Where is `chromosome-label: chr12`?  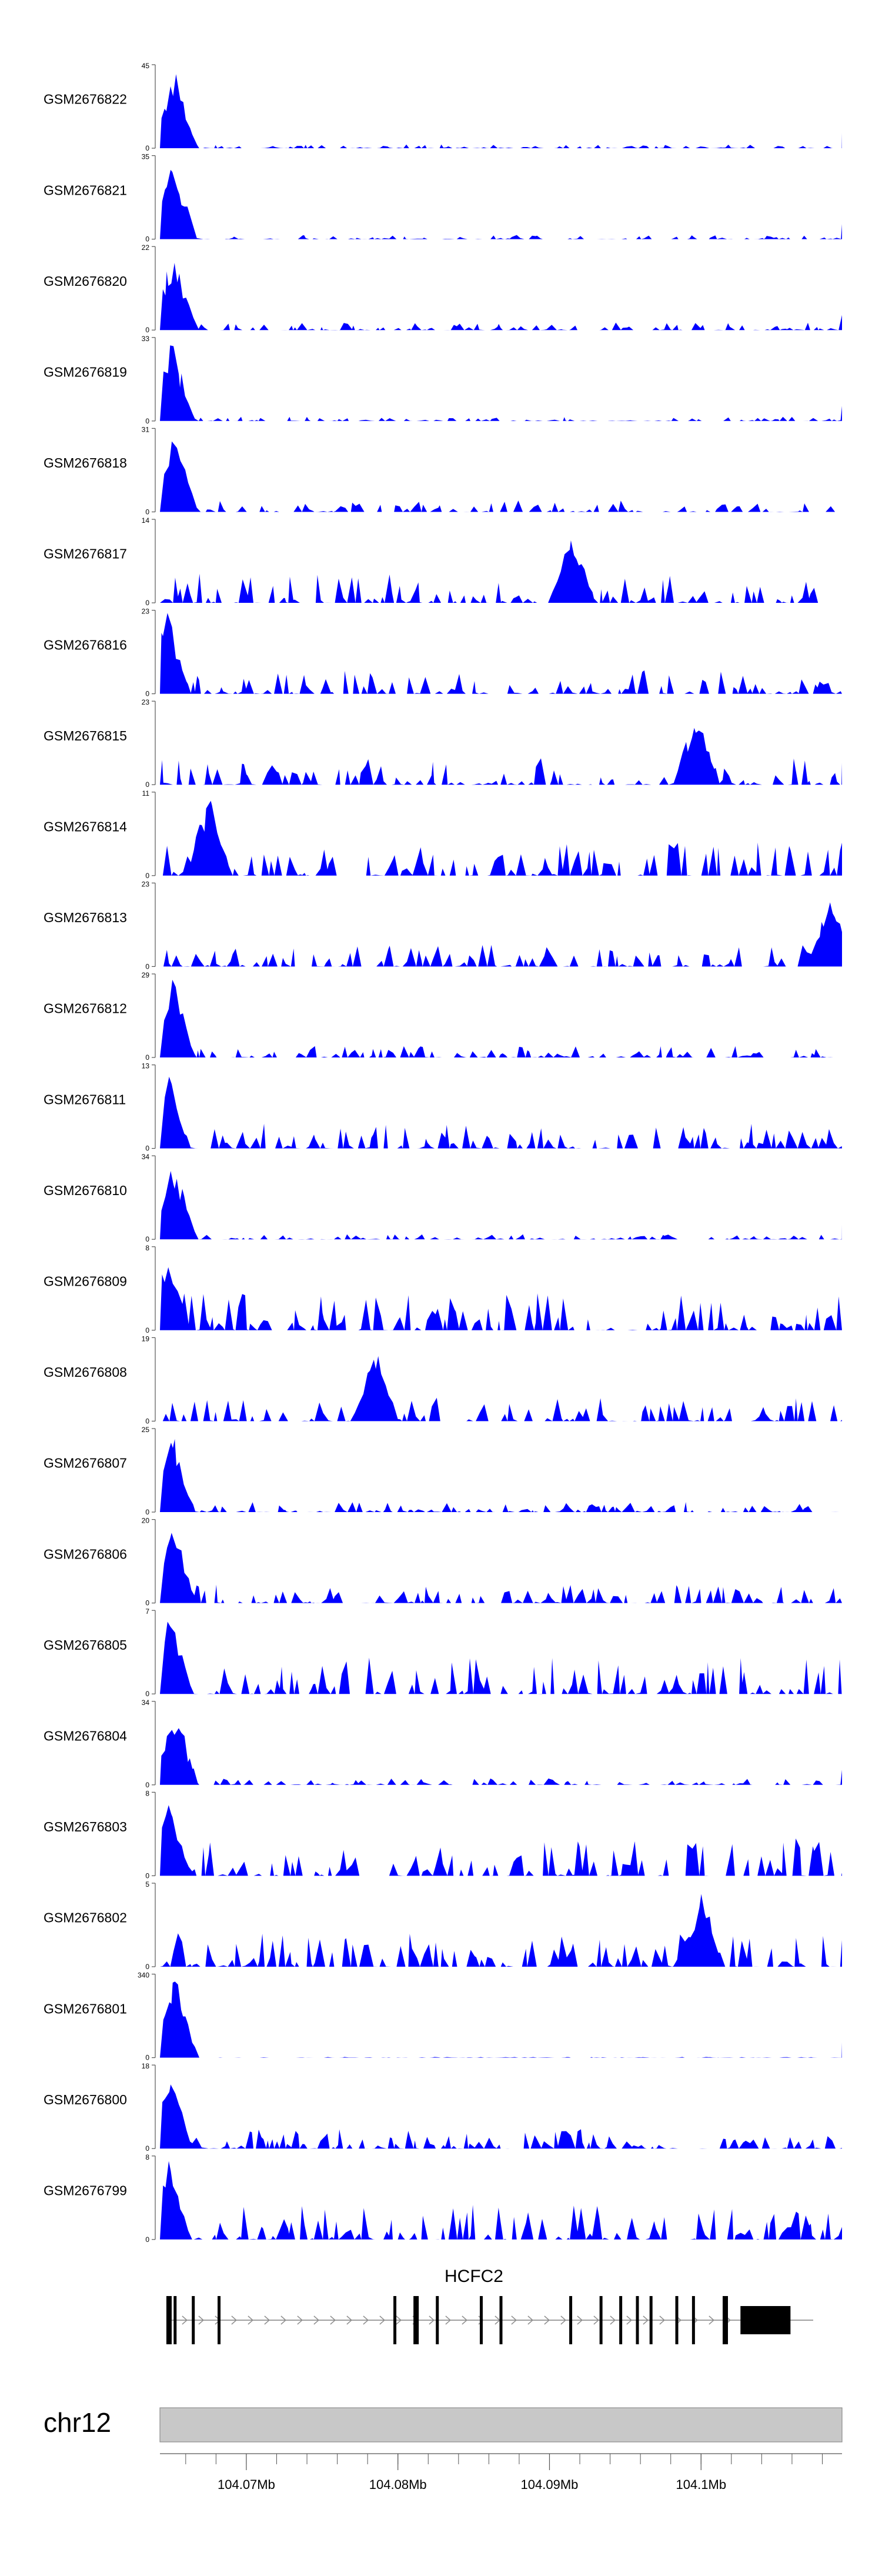
chromosome-label: chr12 is located at coordinates (77, 2422).